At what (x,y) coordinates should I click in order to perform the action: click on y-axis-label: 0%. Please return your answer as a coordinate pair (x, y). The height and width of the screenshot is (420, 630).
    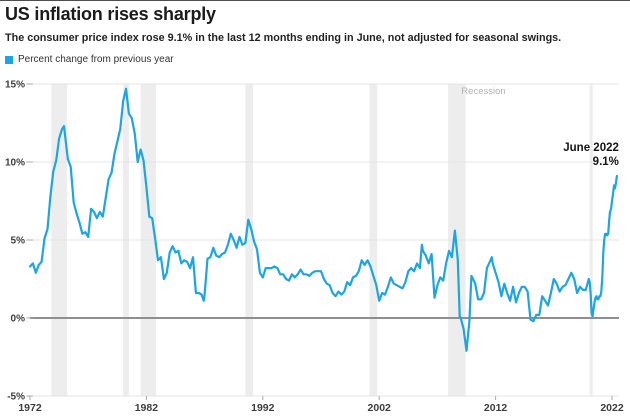
    Looking at the image, I should click on (18, 319).